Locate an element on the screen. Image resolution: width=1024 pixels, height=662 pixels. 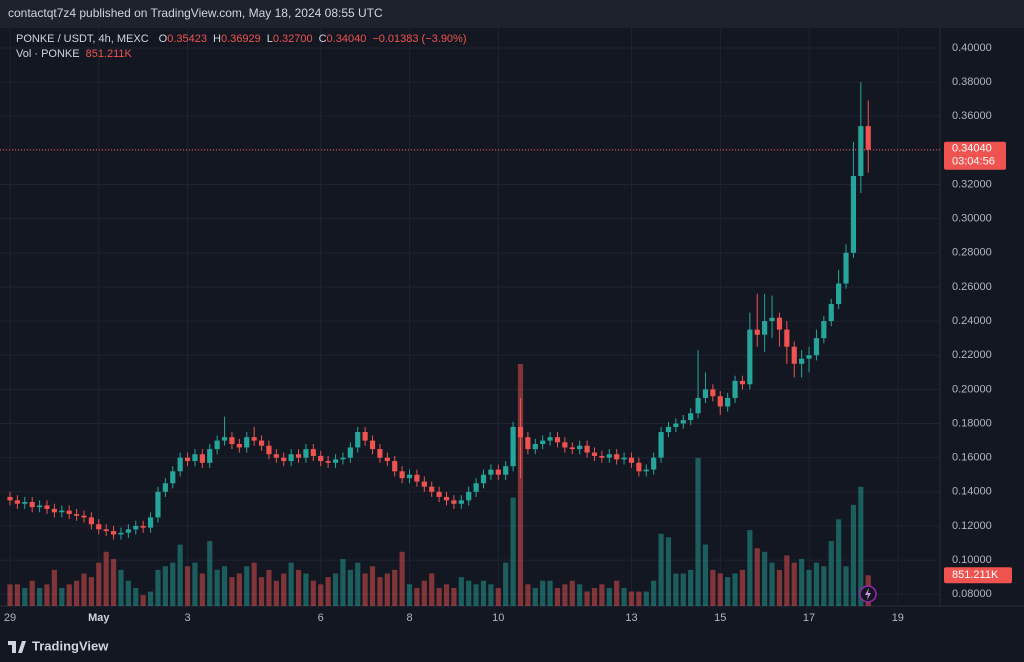
last-price-label: 0.34040 is located at coordinates (972, 149).